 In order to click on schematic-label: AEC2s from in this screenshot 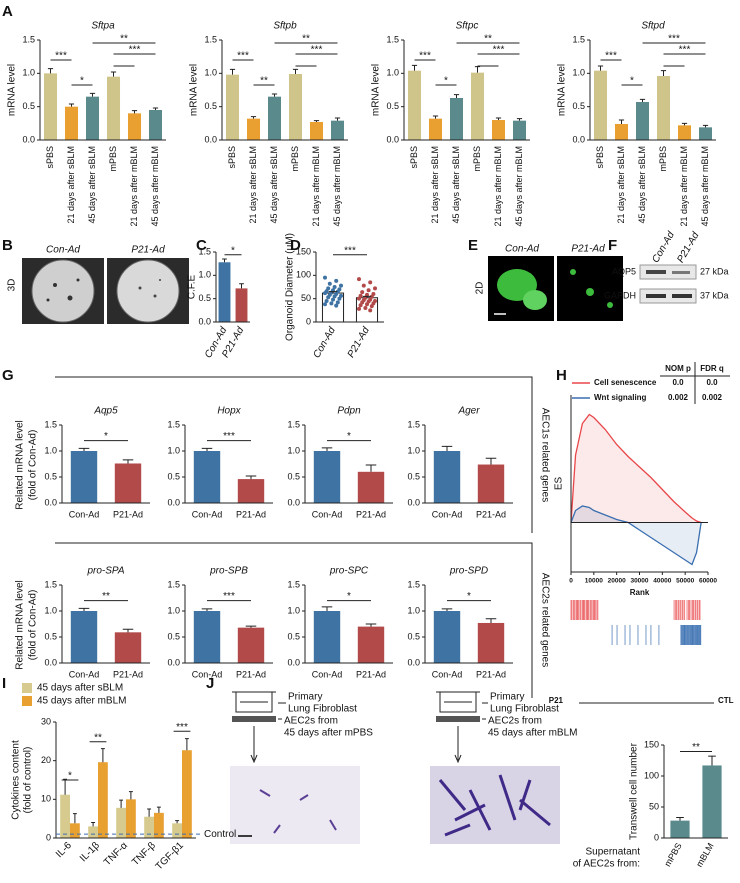, I will do `click(515, 721)`.